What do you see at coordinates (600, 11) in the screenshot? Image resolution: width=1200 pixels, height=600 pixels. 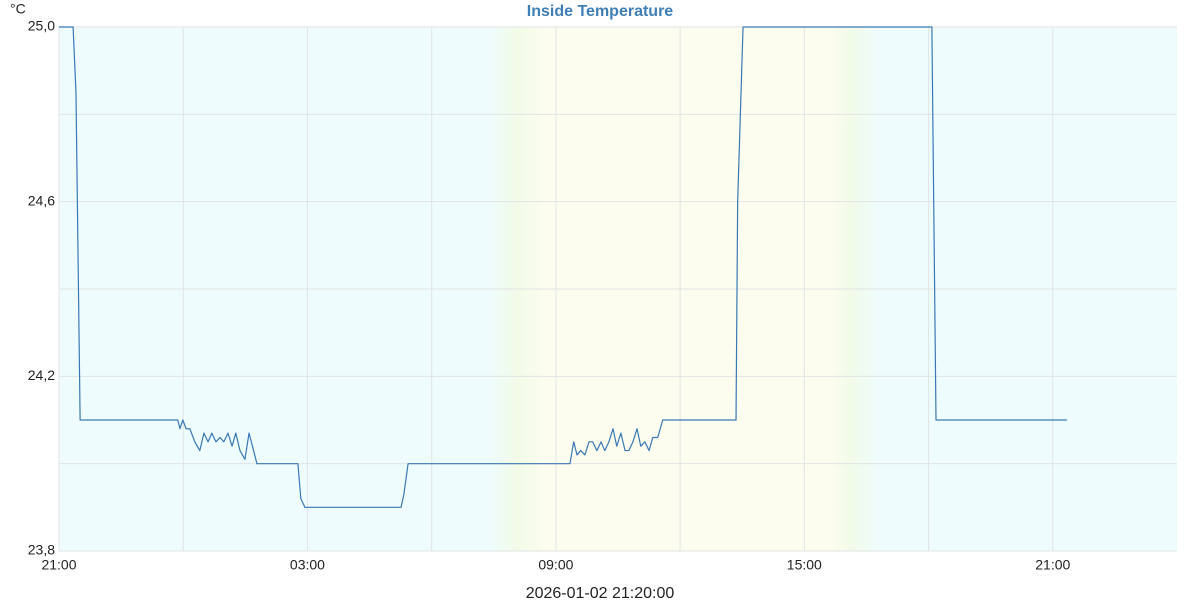 I see `chart-title: Inside Temperature` at bounding box center [600, 11].